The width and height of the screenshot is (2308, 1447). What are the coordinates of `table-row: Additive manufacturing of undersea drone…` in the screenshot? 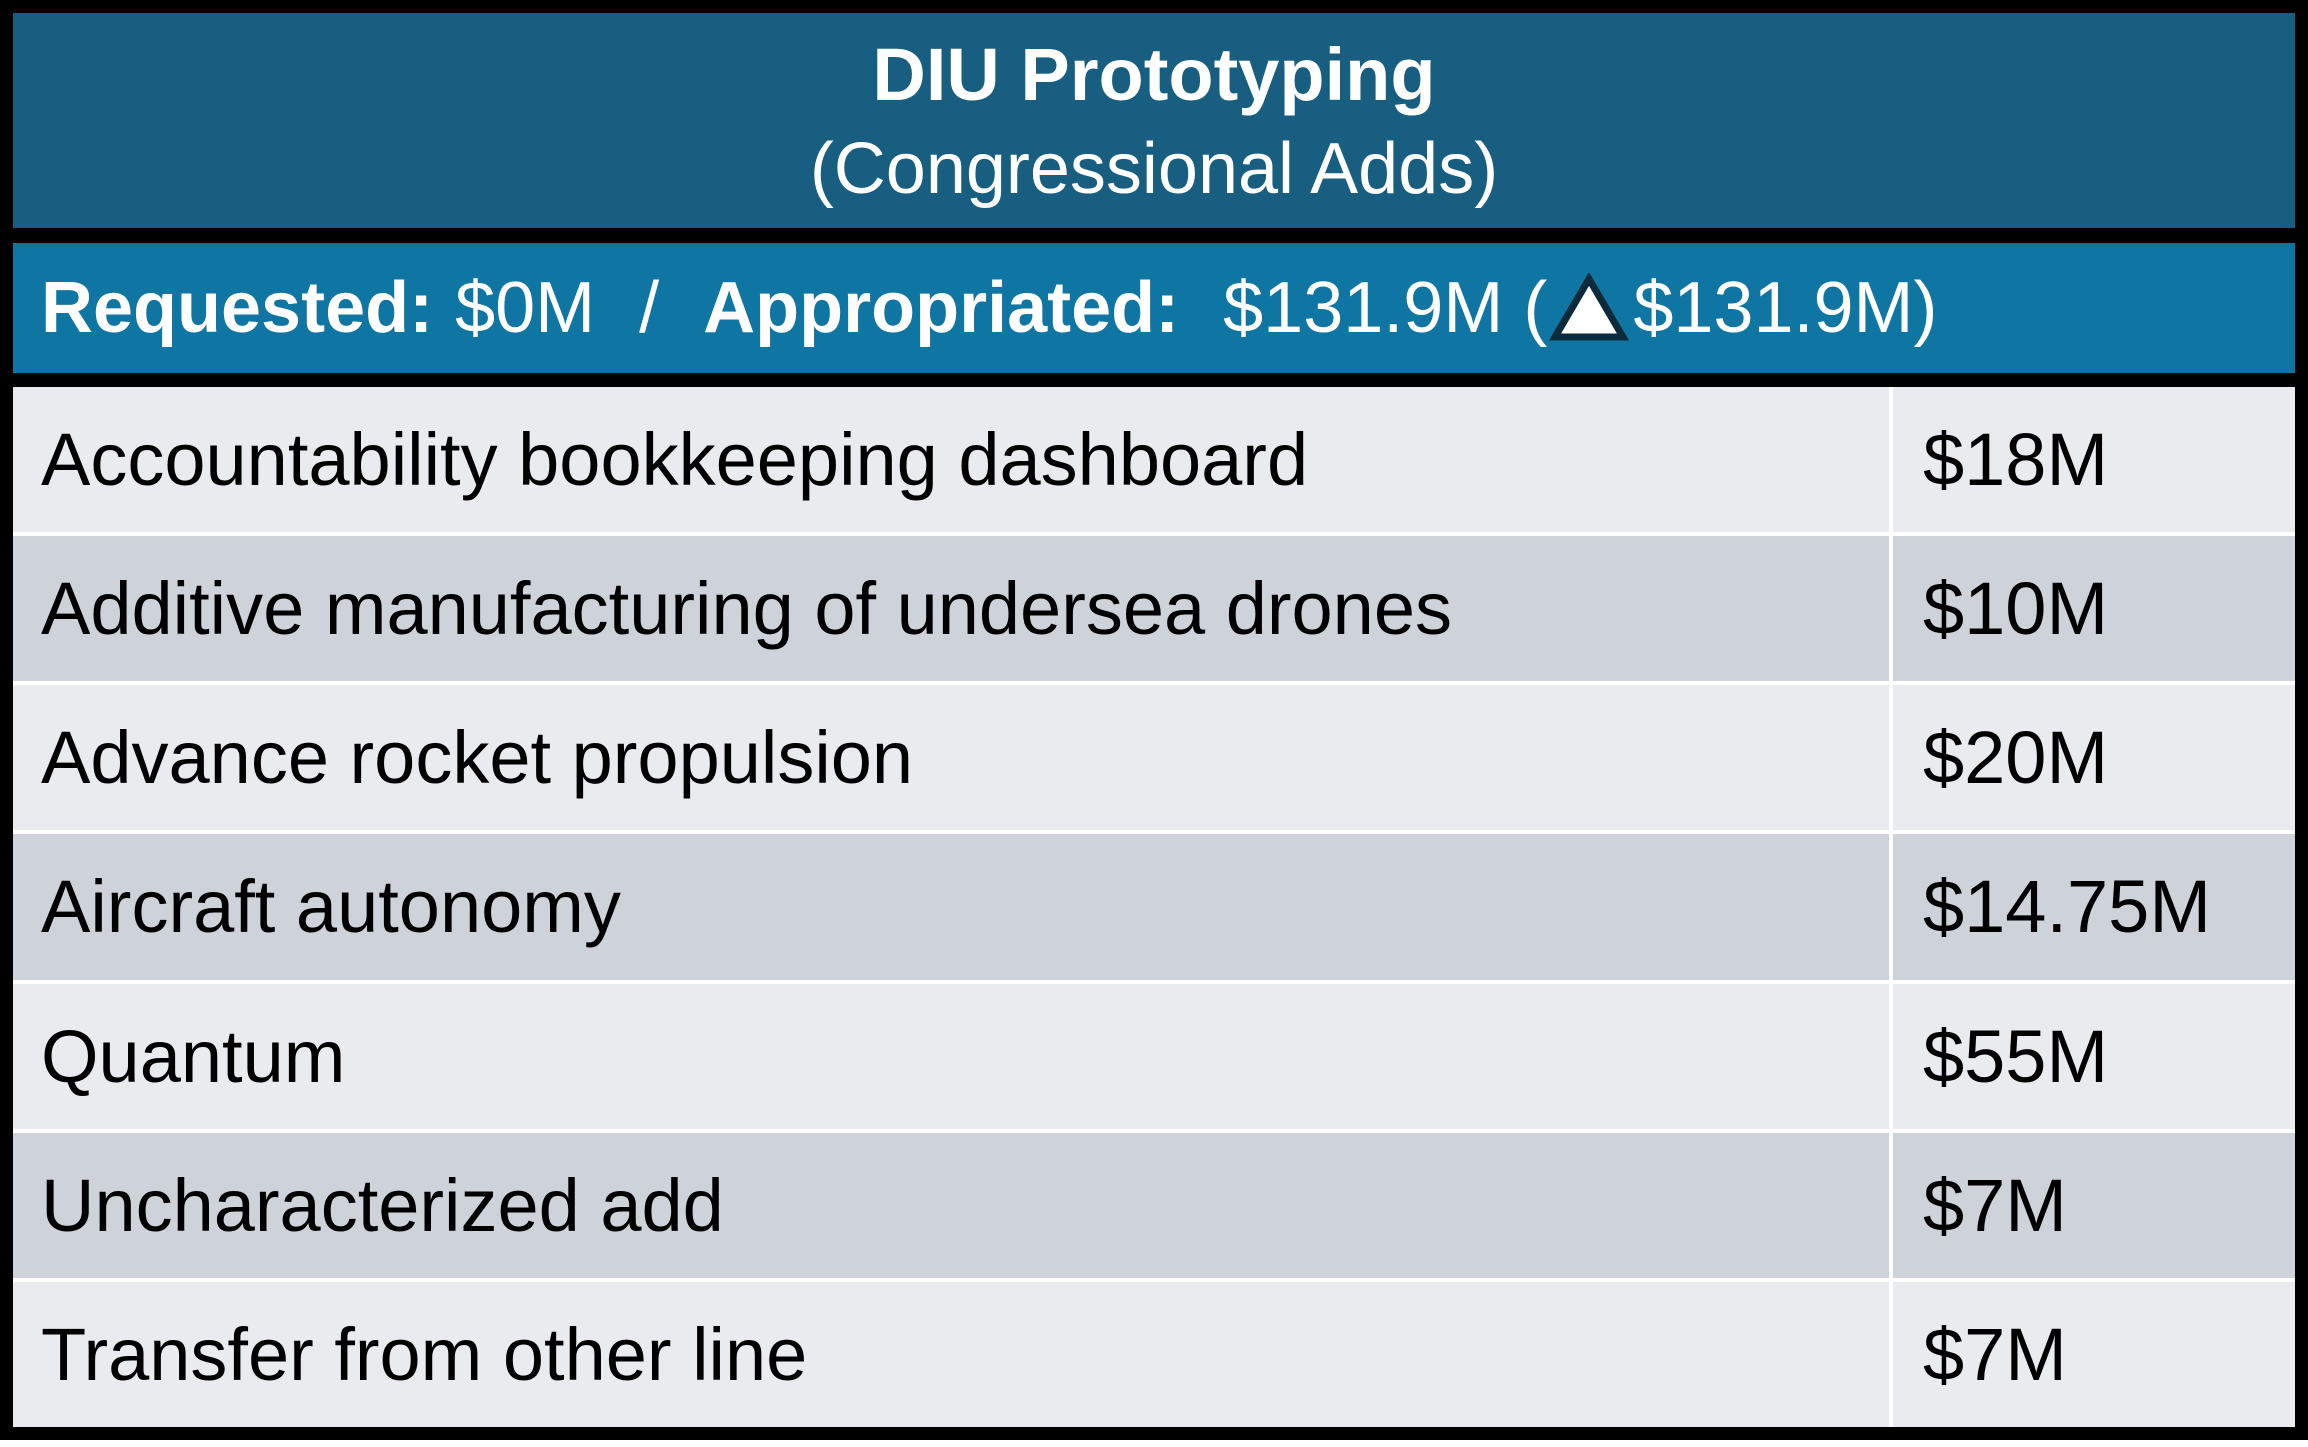 It's located at (1154, 609).